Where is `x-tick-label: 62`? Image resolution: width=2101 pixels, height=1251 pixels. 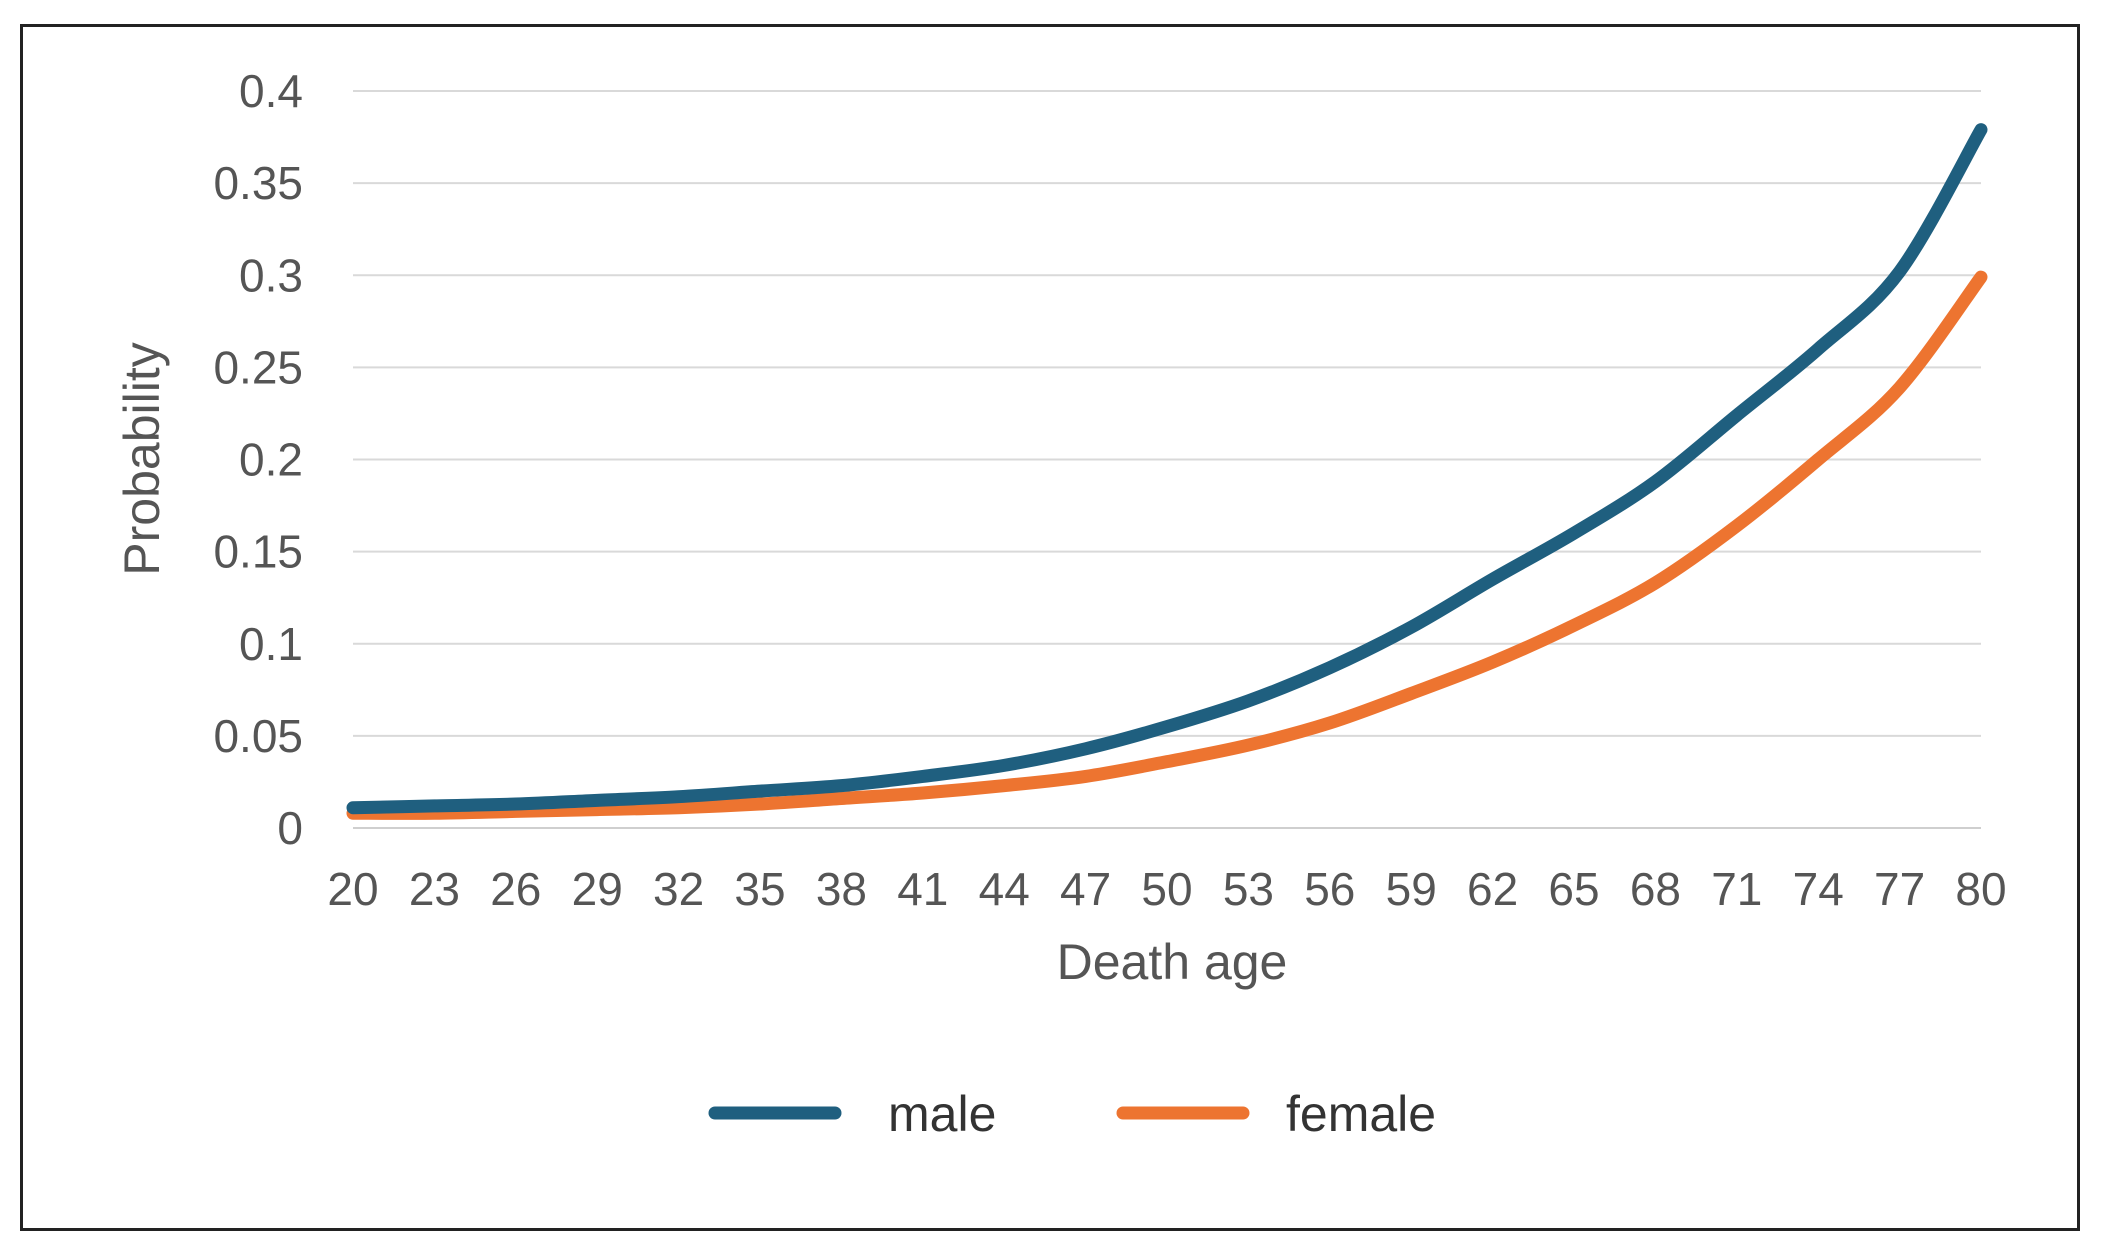
x-tick-label: 62 is located at coordinates (1492, 889).